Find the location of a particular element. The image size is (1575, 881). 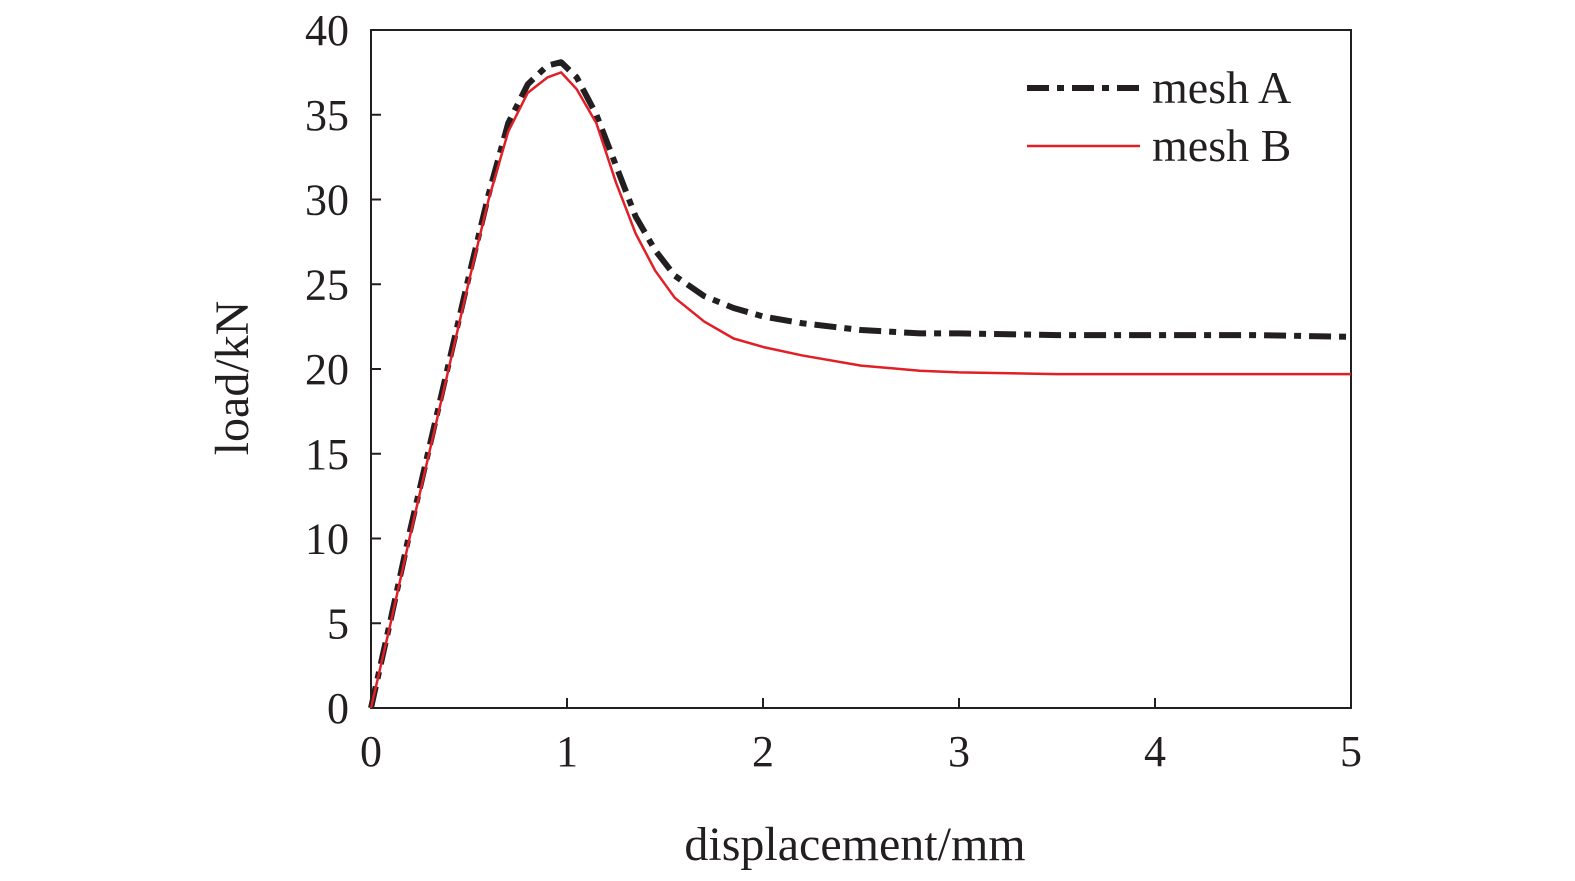

y-axis-ticks: 0 5 10 15 20 25 30 35 40 is located at coordinates (343, 369).